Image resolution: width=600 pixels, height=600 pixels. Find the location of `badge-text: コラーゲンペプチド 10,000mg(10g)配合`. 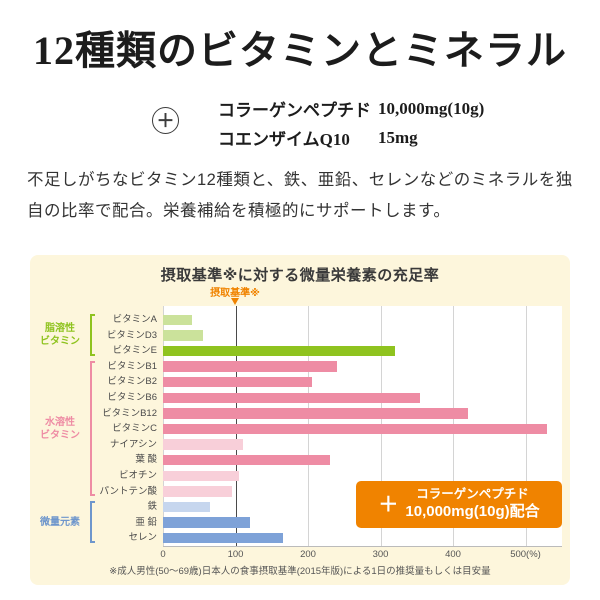

badge-text: コラーゲンペプチド 10,000mg(10g)配合 is located at coordinates (472, 504).